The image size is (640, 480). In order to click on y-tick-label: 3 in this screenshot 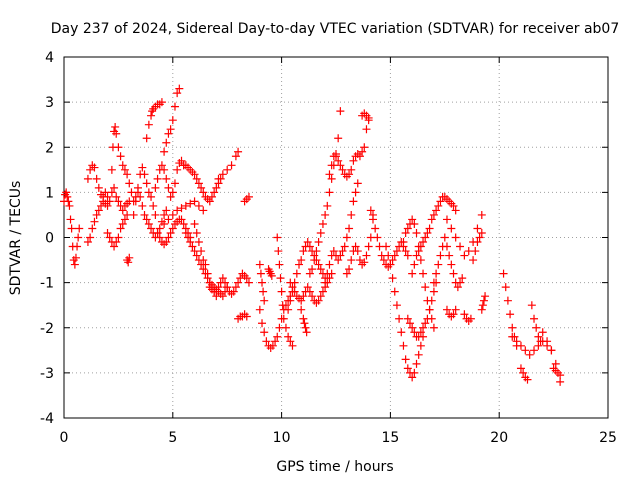, I will do `click(49, 103)`.